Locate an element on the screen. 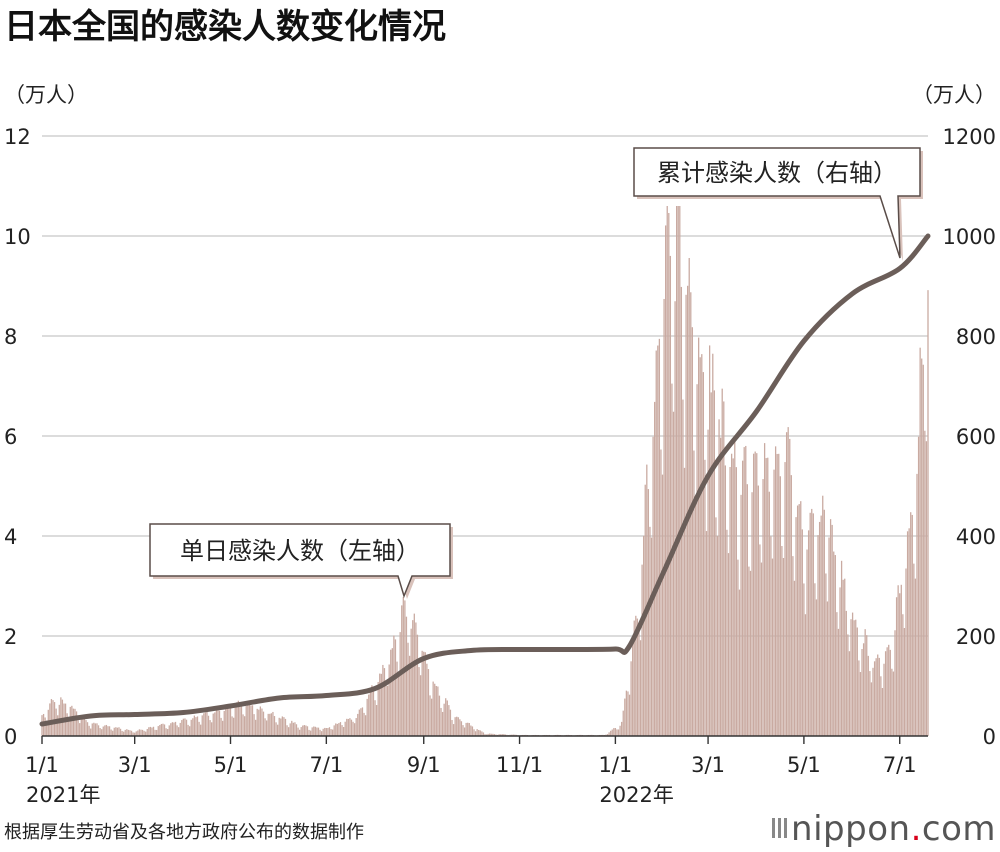  right-tick-label: 800 is located at coordinates (976, 337).